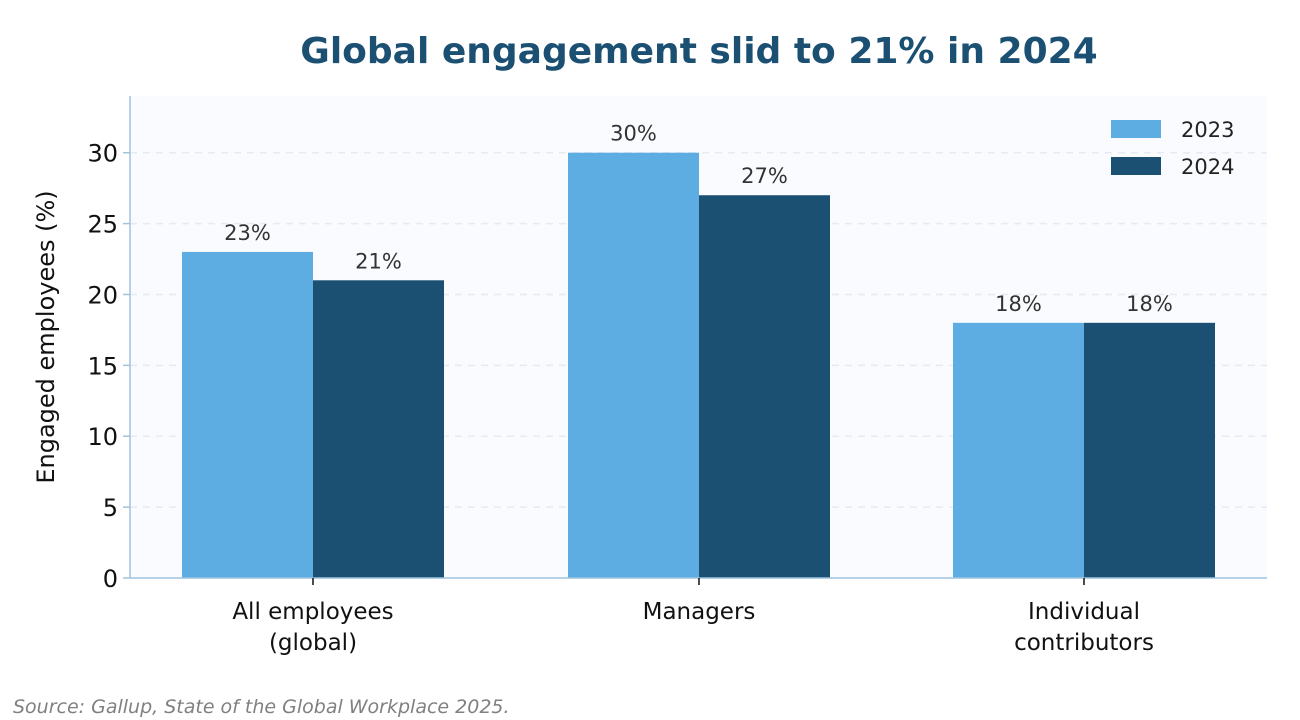 Image resolution: width=1300 pixels, height=720 pixels. What do you see at coordinates (698, 51) in the screenshot?
I see `chart-title: Global engagement slid to 21% in 2024` at bounding box center [698, 51].